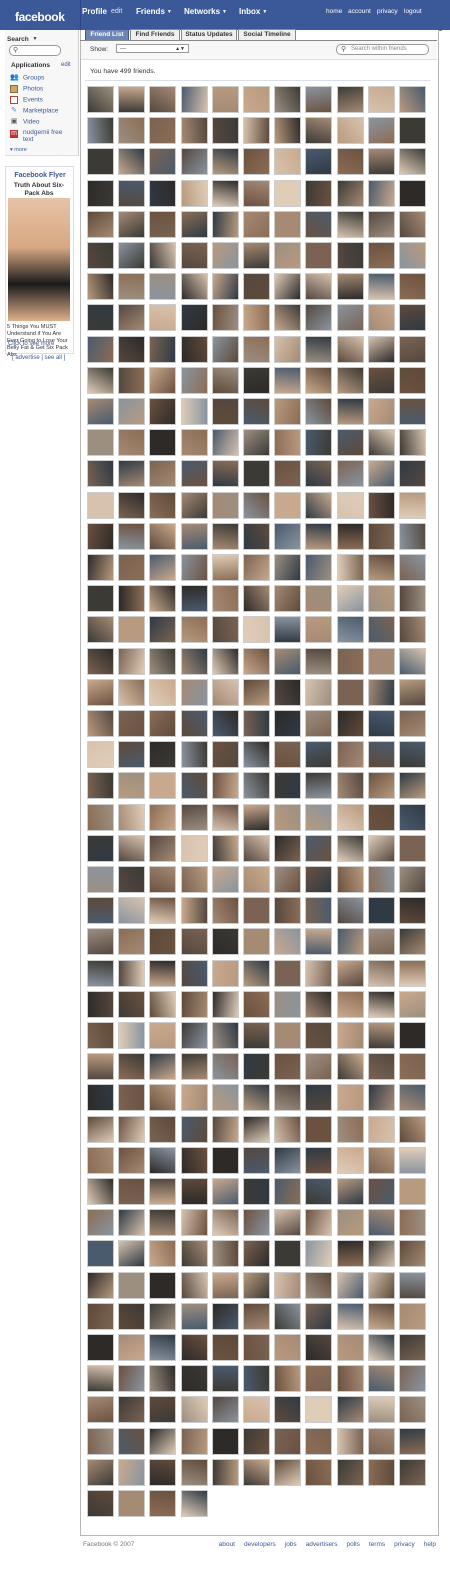 The width and height of the screenshot is (450, 1585). What do you see at coordinates (226, 1544) in the screenshot?
I see `footer-link-about: about` at bounding box center [226, 1544].